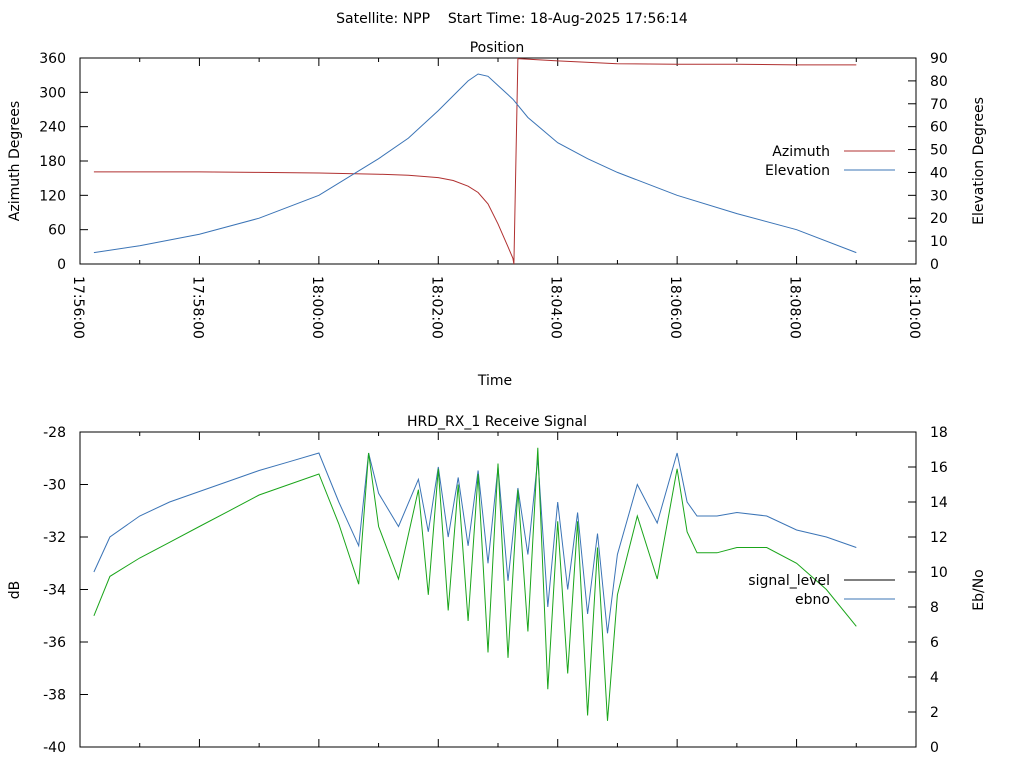 The image size is (1024, 768). I want to click on y2-tick-label: 8, so click(934, 608).